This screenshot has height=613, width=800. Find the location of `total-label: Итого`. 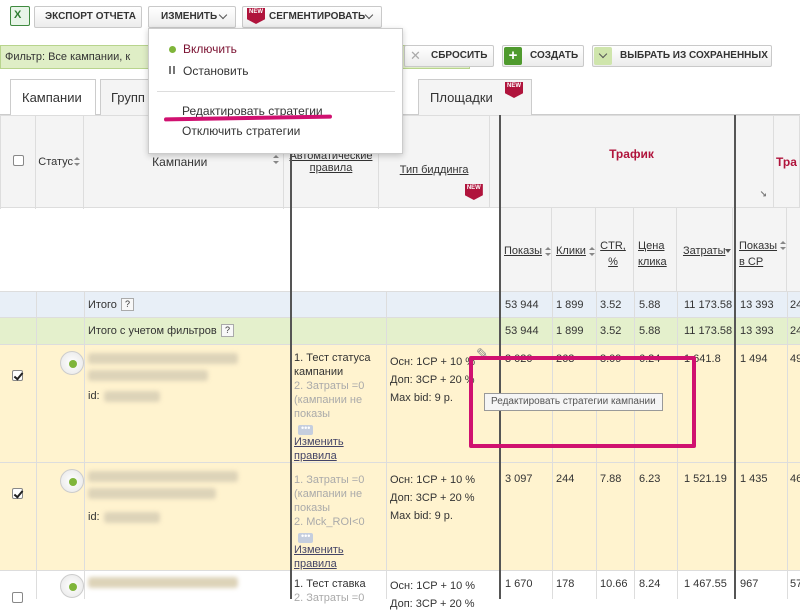

total-label: Итого is located at coordinates (102, 305).